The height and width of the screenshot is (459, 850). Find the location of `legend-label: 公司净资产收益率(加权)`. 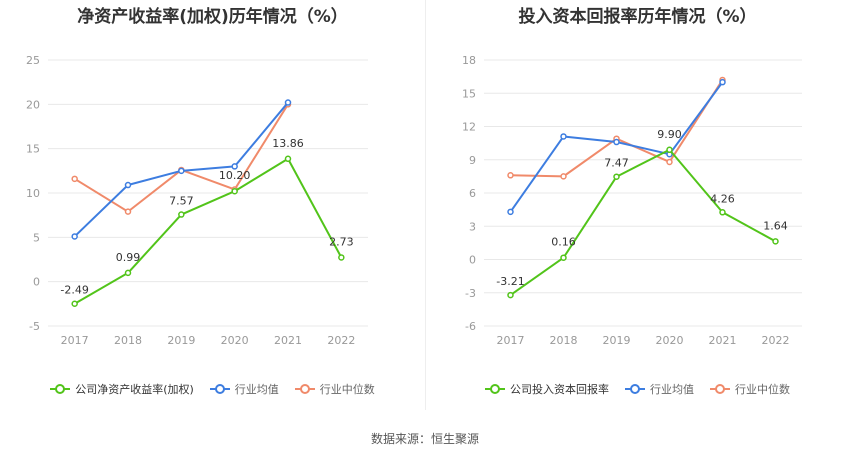

legend-label: 公司净资产收益率(加权) is located at coordinates (134, 389).